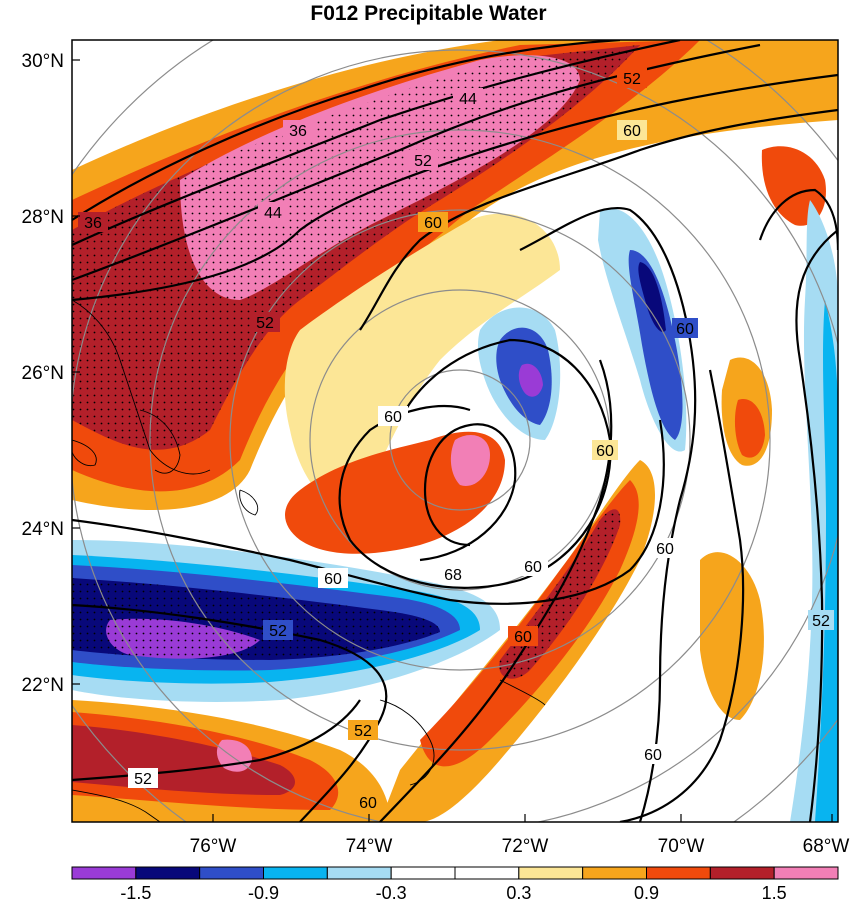 The image size is (857, 900). I want to click on contour-line-60-south, so click(368, 512).